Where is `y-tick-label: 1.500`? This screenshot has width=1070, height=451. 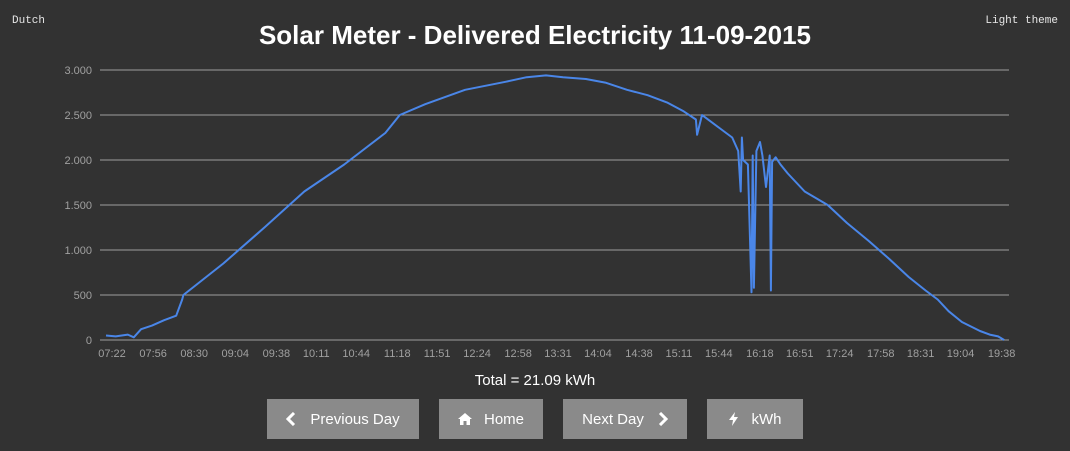 y-tick-label: 1.500 is located at coordinates (78, 206).